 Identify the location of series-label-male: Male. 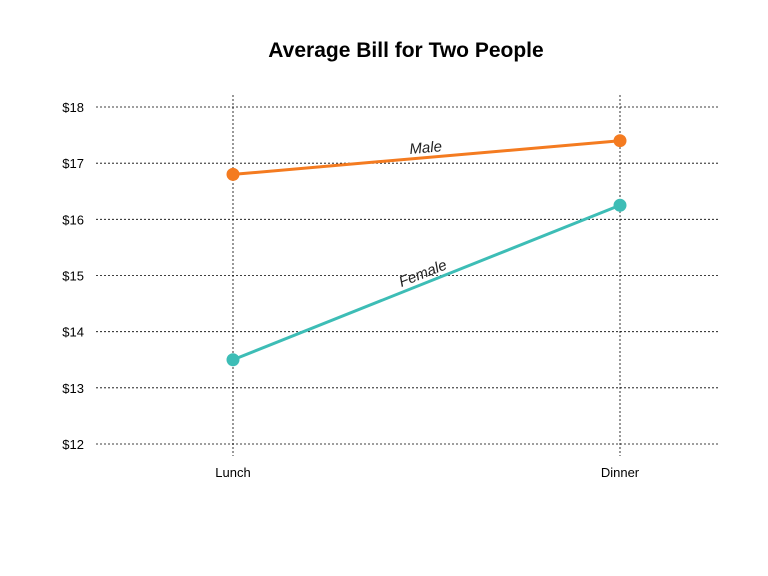
(426, 148).